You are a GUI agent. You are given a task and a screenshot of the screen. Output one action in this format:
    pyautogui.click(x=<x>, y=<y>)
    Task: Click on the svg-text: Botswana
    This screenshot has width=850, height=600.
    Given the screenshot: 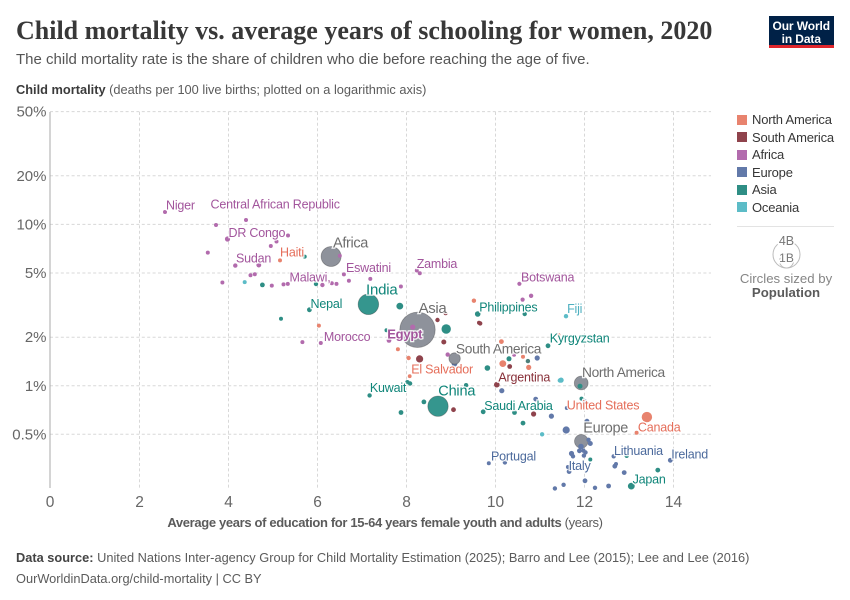 What is the action you would take?
    pyautogui.click(x=548, y=278)
    